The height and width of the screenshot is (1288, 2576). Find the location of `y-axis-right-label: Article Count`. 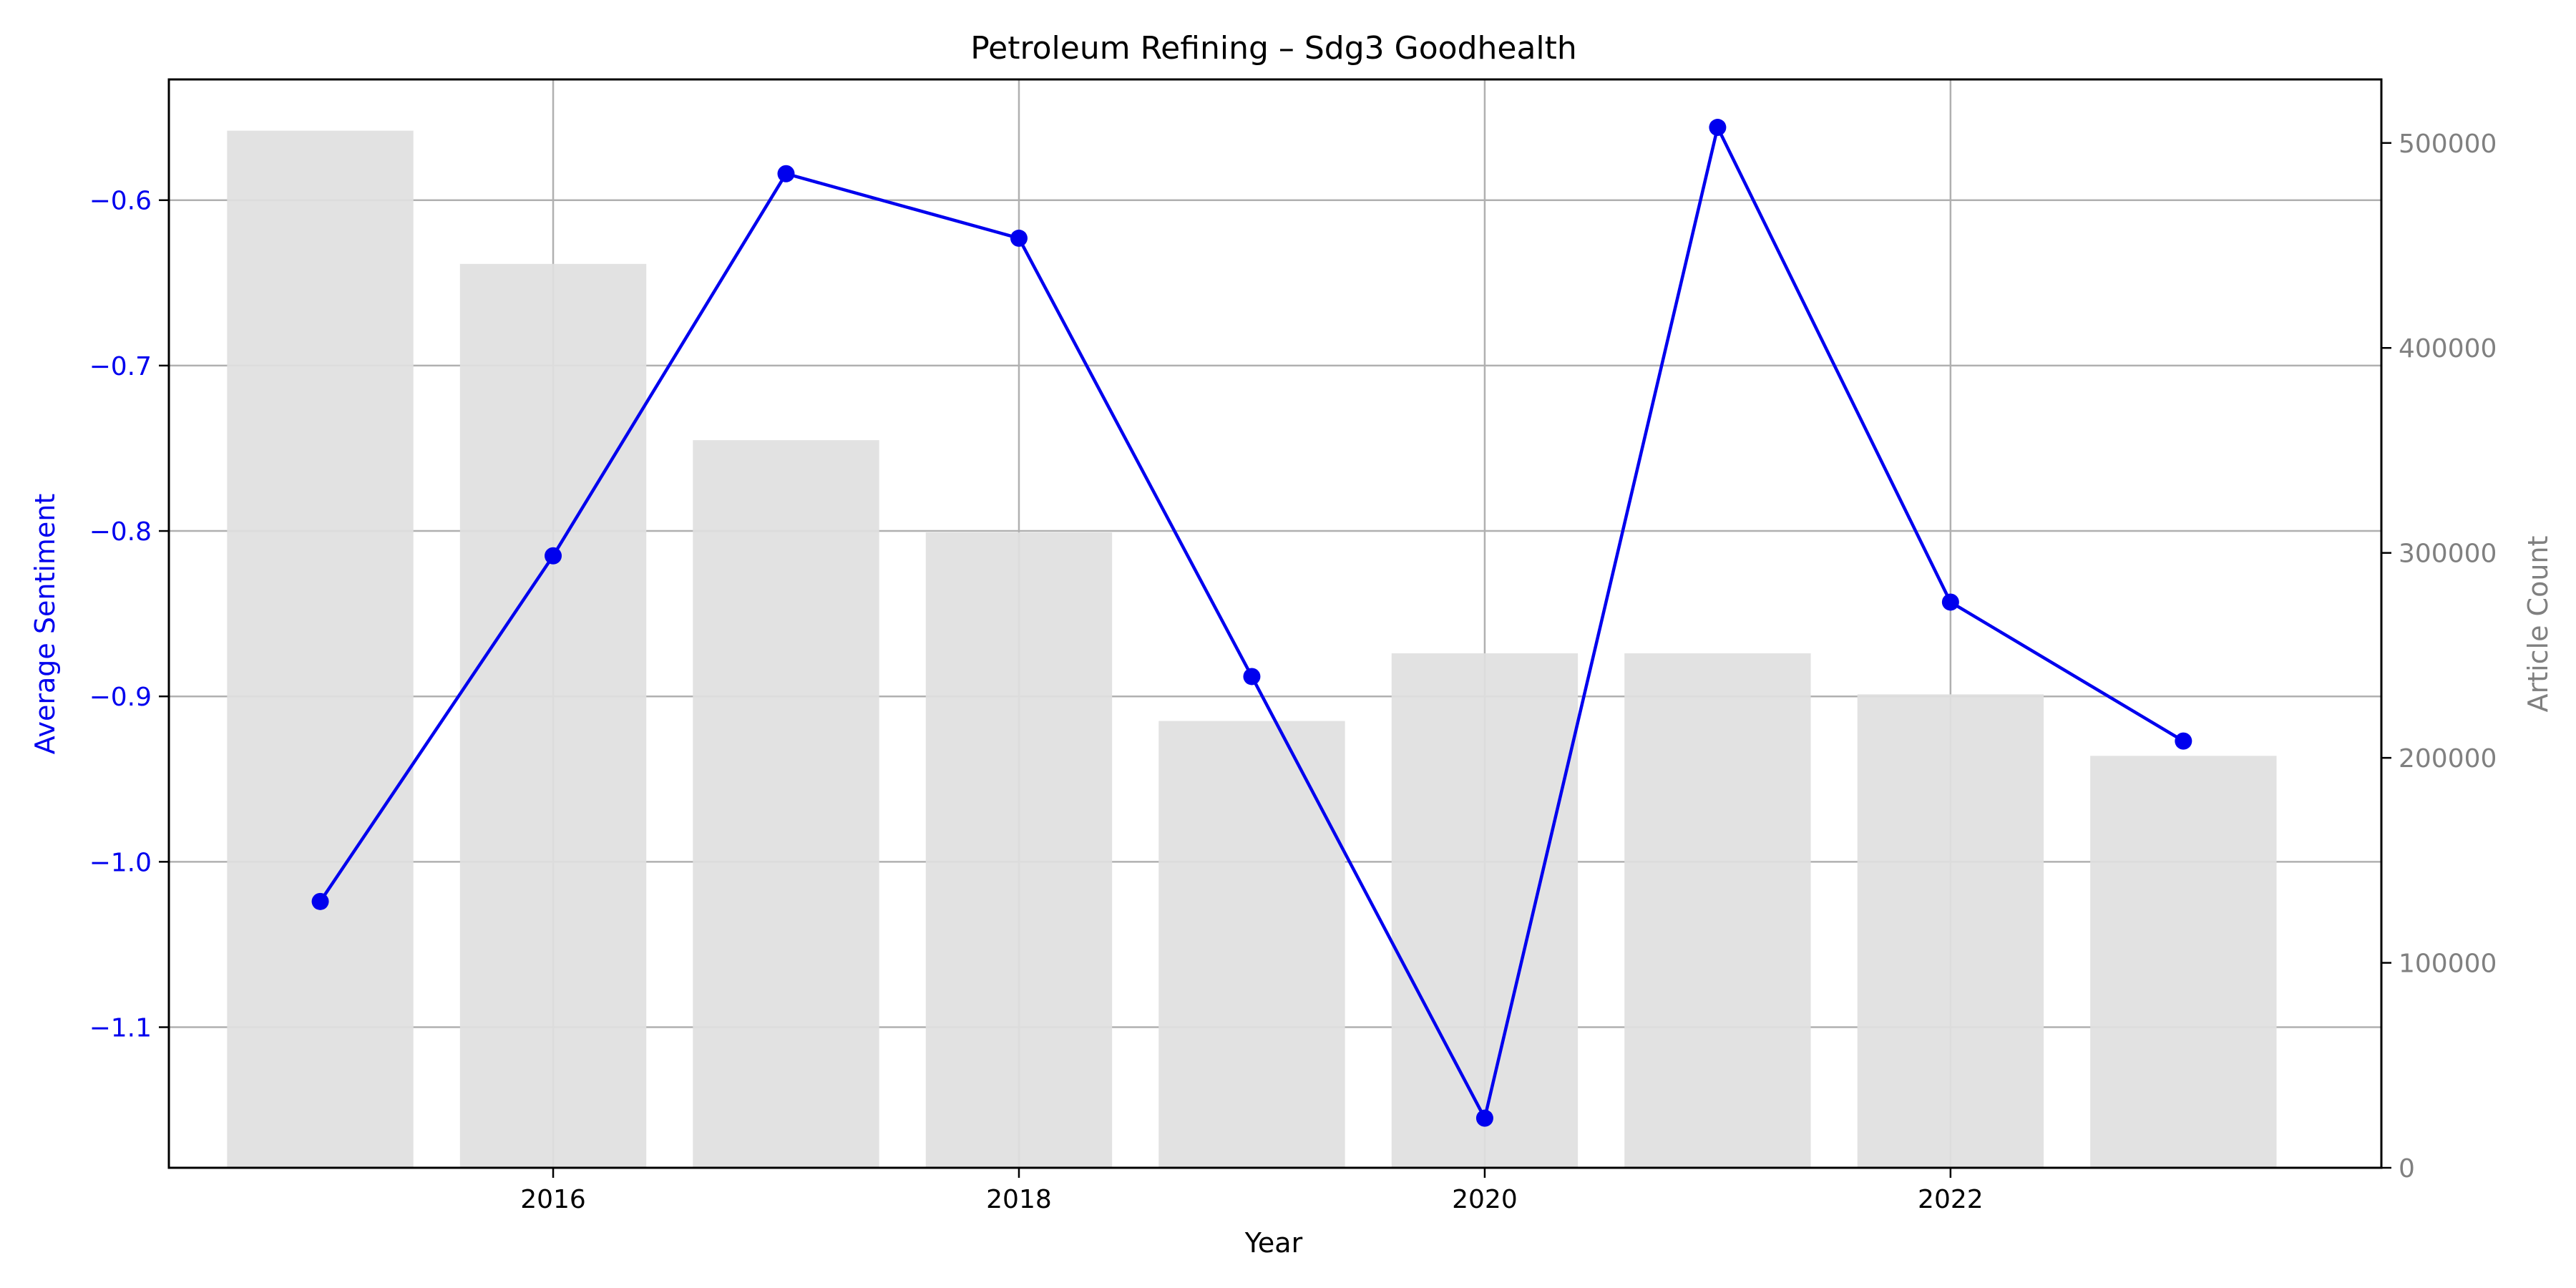

y-axis-right-label: Article Count is located at coordinates (2538, 624).